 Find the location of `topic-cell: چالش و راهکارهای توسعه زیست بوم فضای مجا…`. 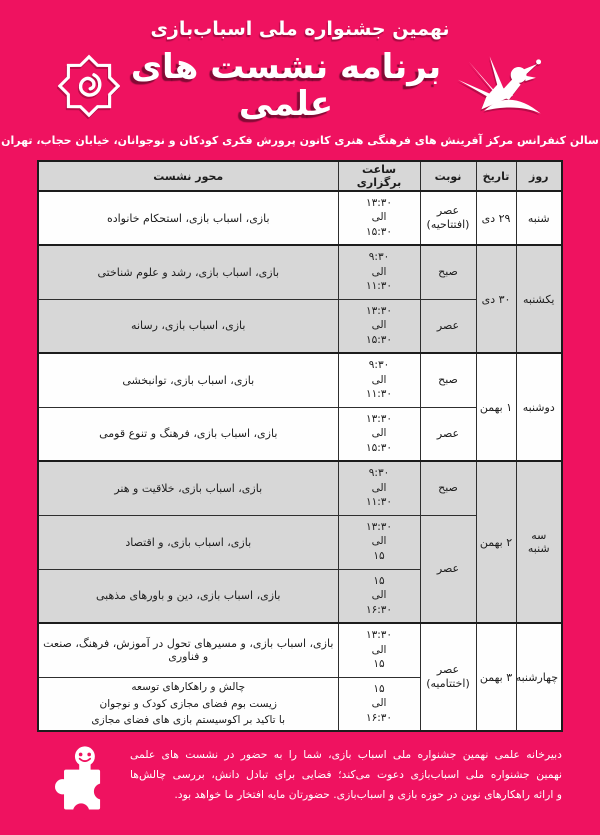

topic-cell: چالش و راهکارهای توسعه زیست بوم فضای مجا… is located at coordinates (188, 704).